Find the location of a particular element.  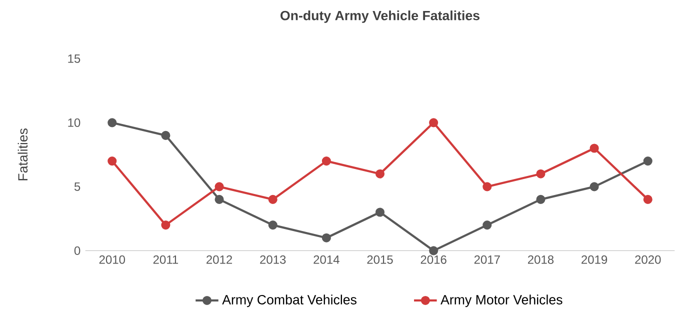

y-tick-label: 10 is located at coordinates (74, 122).